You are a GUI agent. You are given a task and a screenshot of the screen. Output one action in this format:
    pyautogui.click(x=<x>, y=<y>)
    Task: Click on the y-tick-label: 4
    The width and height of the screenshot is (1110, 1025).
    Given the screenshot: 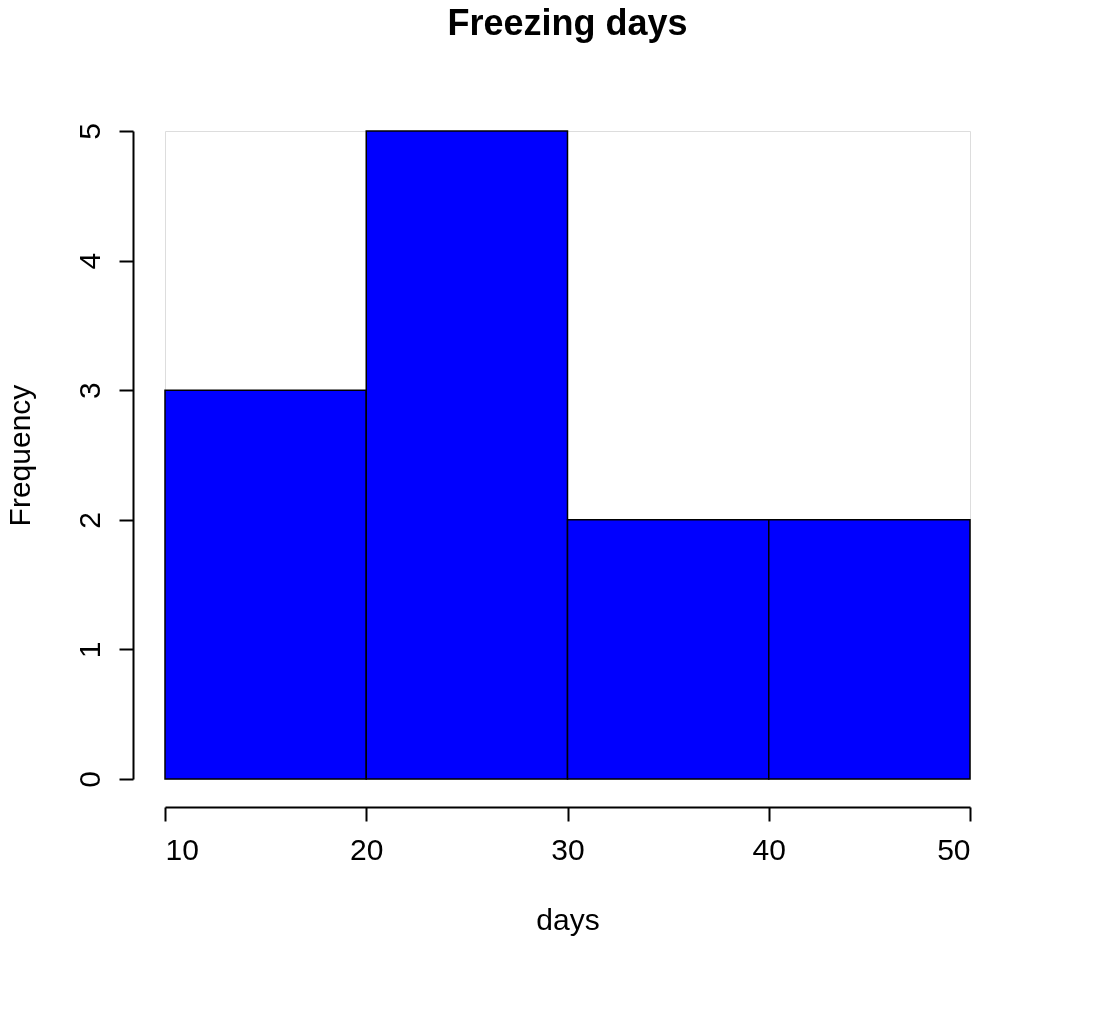 What is the action you would take?
    pyautogui.click(x=89, y=261)
    